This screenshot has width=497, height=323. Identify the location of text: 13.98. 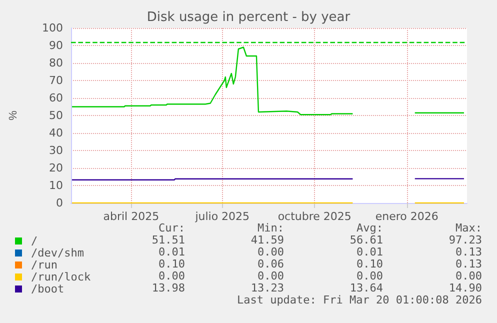
(168, 288).